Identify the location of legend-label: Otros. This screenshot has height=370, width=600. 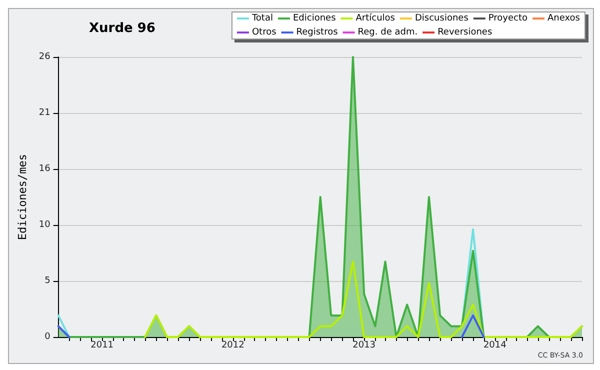
(264, 33).